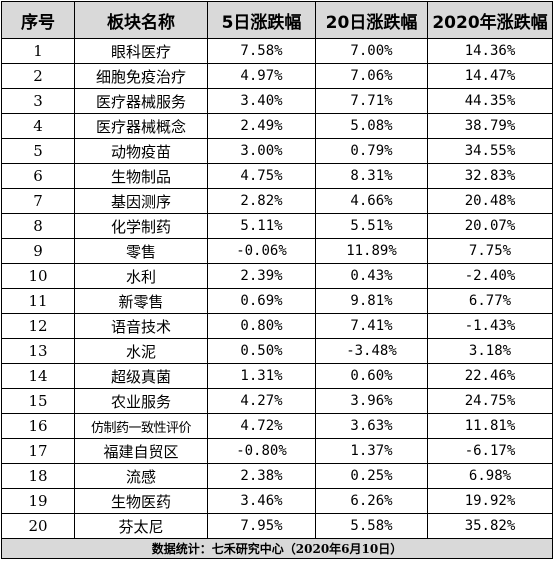 The width and height of the screenshot is (553, 563). What do you see at coordinates (261, 151) in the screenshot?
I see `cell-5day-change: 3.00%` at bounding box center [261, 151].